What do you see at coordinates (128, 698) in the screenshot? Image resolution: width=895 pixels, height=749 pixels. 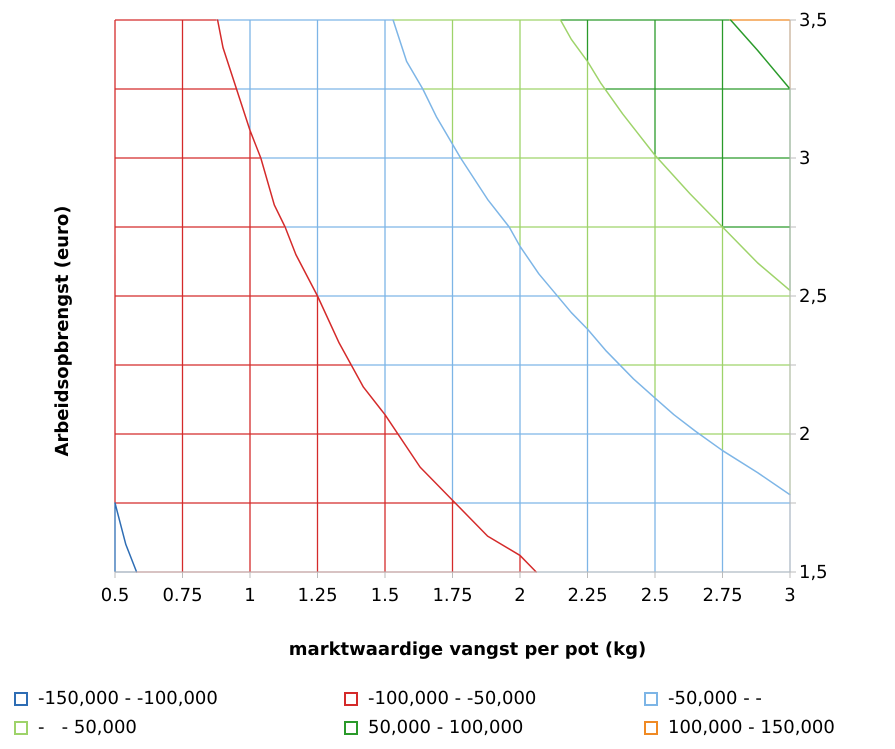 I see `legend-label: -150,000 - -100,000` at bounding box center [128, 698].